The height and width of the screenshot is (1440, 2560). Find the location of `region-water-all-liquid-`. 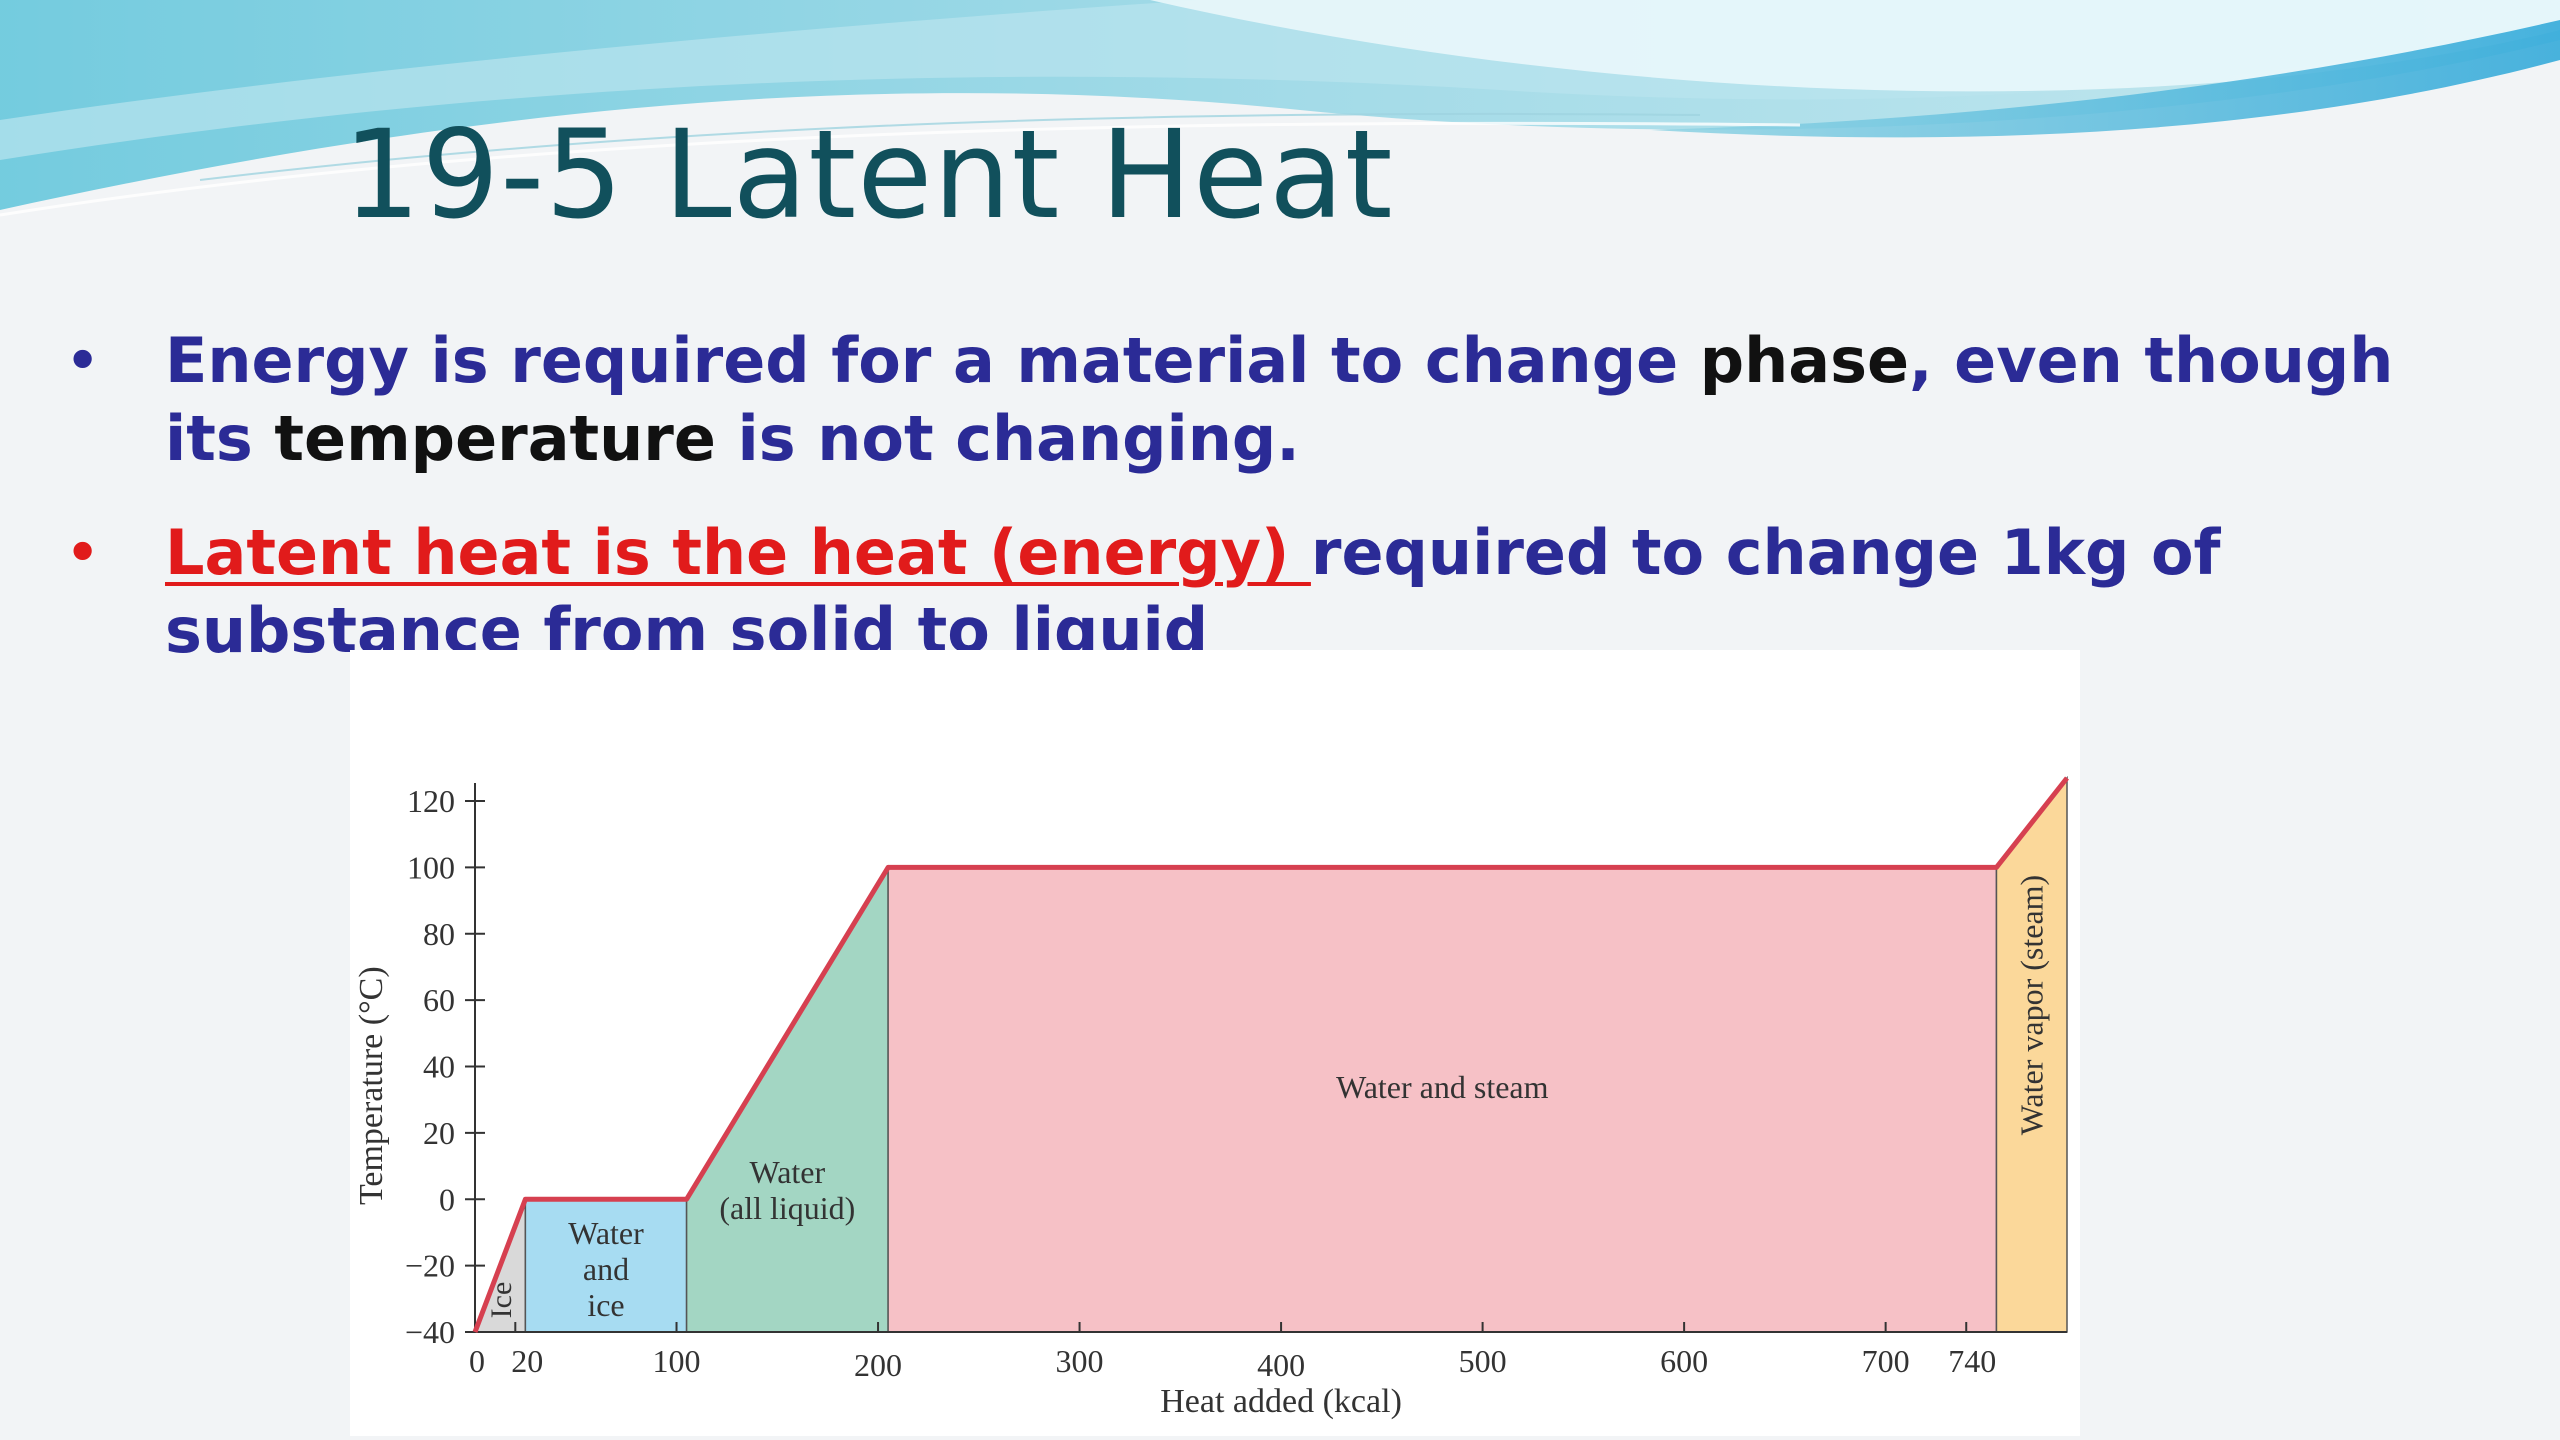

region-water-all-liquid- is located at coordinates (787, 1098).